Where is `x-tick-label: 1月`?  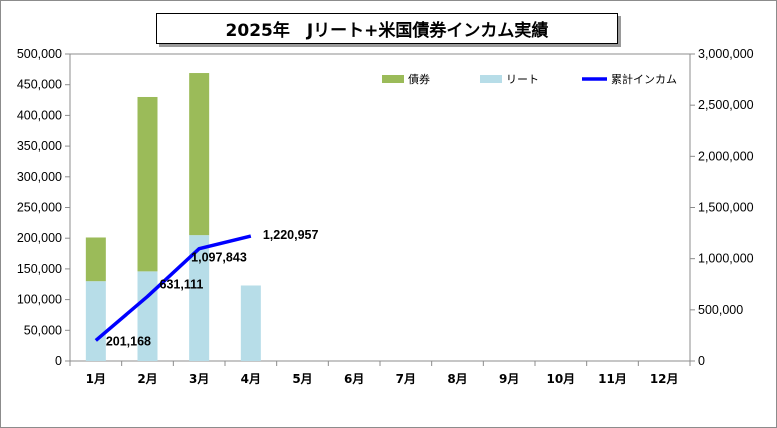
x-tick-label: 1月 is located at coordinates (96, 379).